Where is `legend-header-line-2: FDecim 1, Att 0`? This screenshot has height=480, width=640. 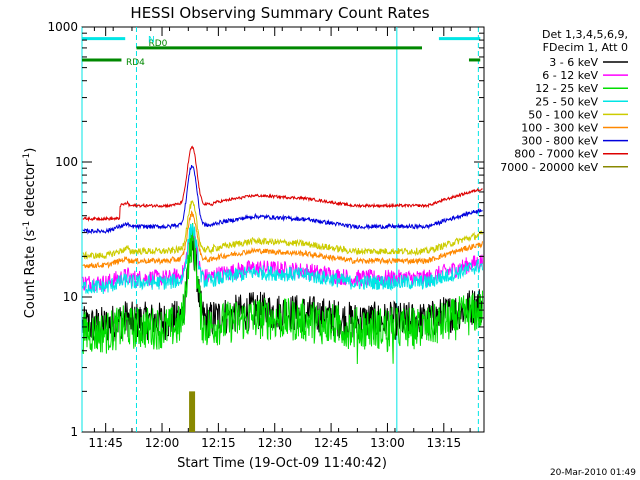
legend-header-line-2: FDecim 1, Att 0 is located at coordinates (585, 47).